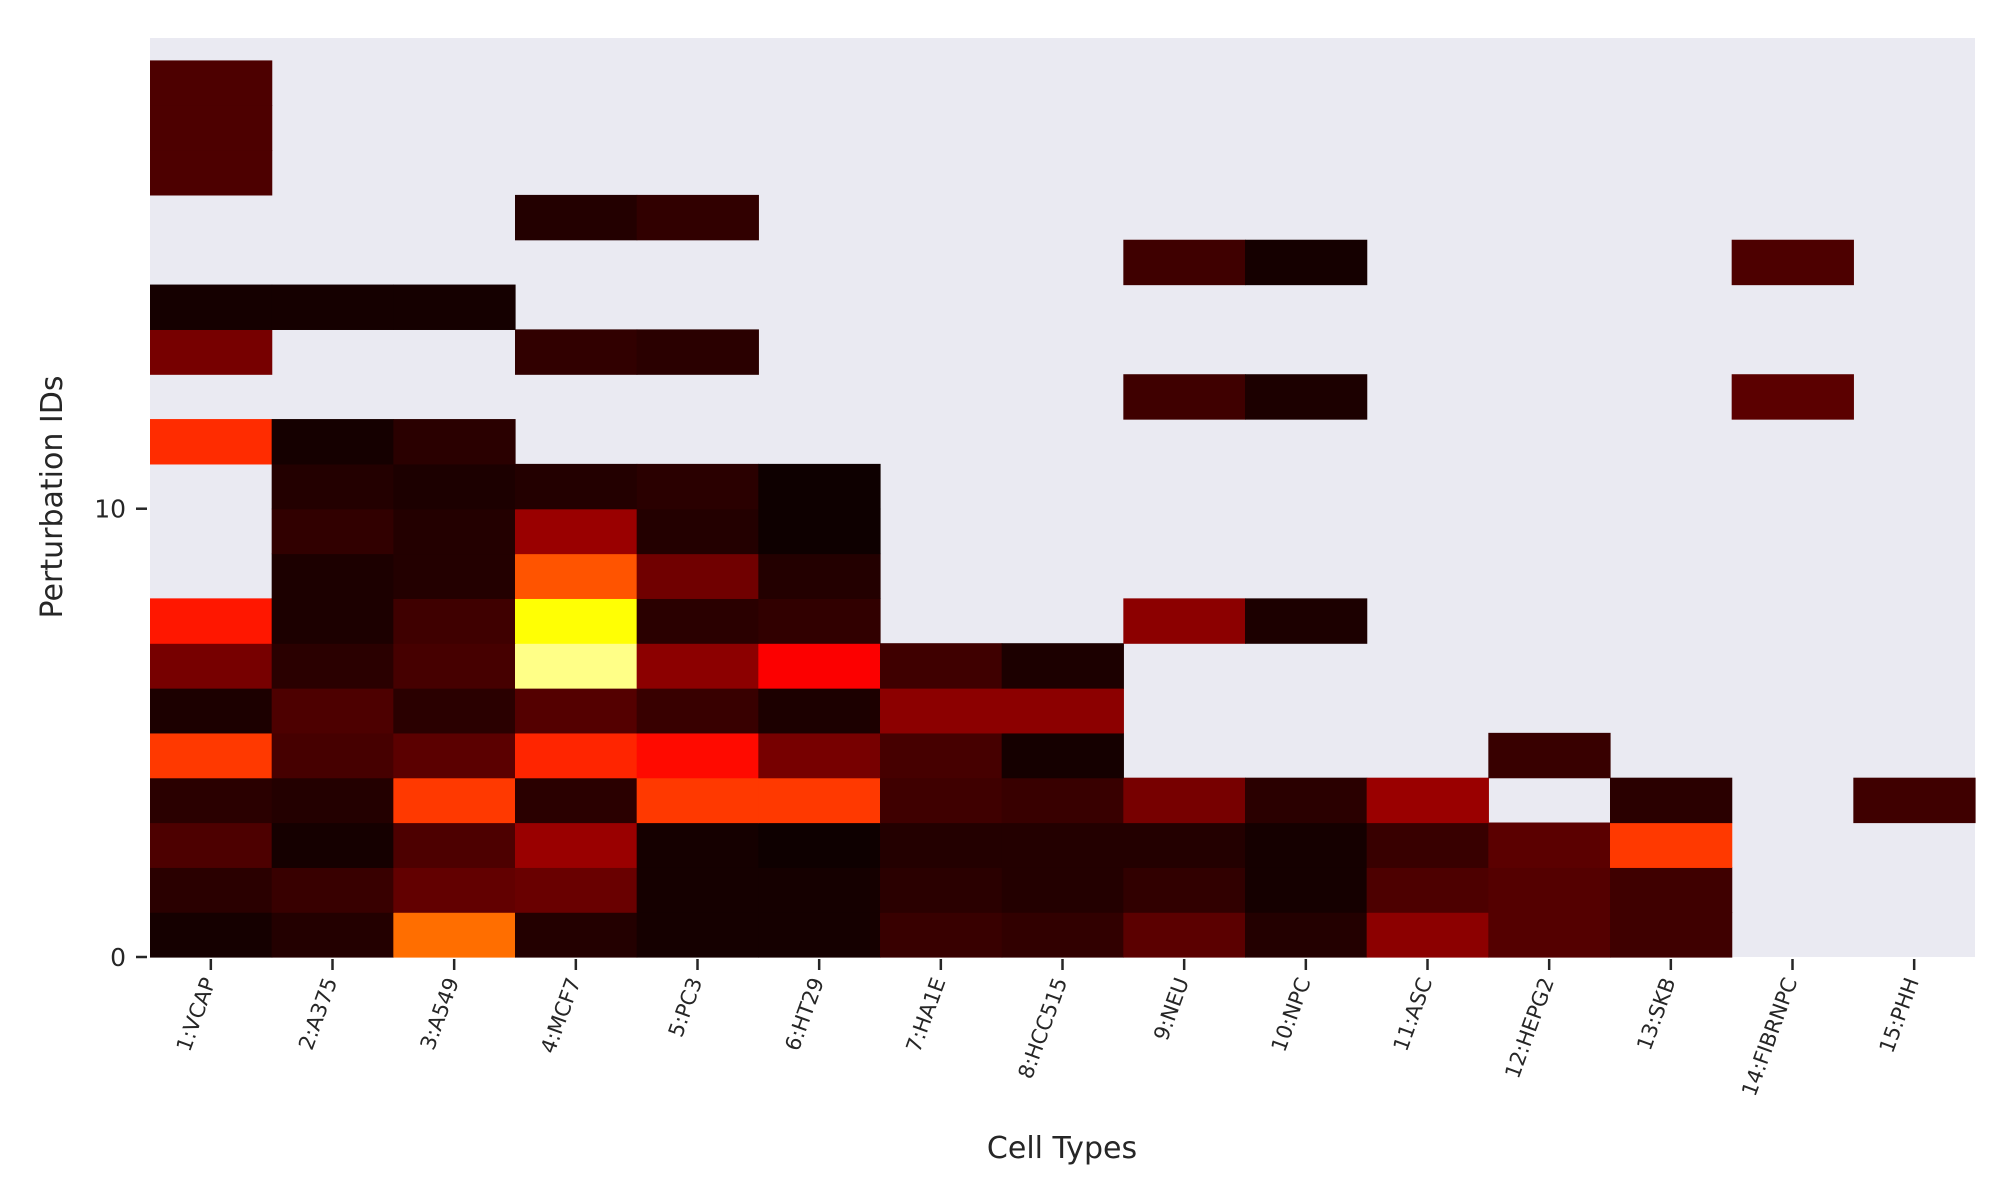 Image resolution: width=2000 pixels, height=1200 pixels. I want to click on x-tick-label: 5:PC3, so click(685, 1008).